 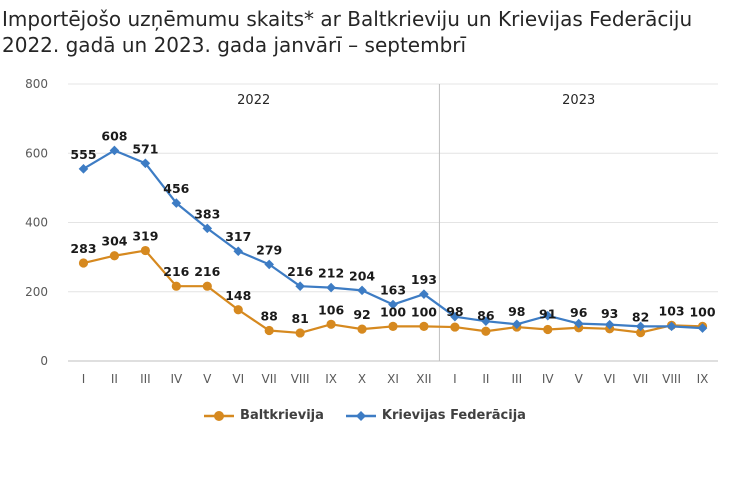 I want to click on data-label: 279, so click(x=269, y=249).